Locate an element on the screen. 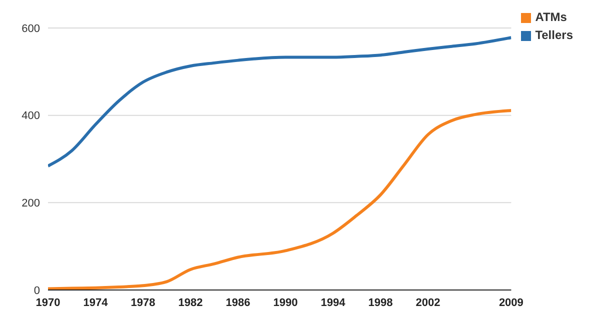 The image size is (591, 333). x-tick-label: 1978 is located at coordinates (143, 302).